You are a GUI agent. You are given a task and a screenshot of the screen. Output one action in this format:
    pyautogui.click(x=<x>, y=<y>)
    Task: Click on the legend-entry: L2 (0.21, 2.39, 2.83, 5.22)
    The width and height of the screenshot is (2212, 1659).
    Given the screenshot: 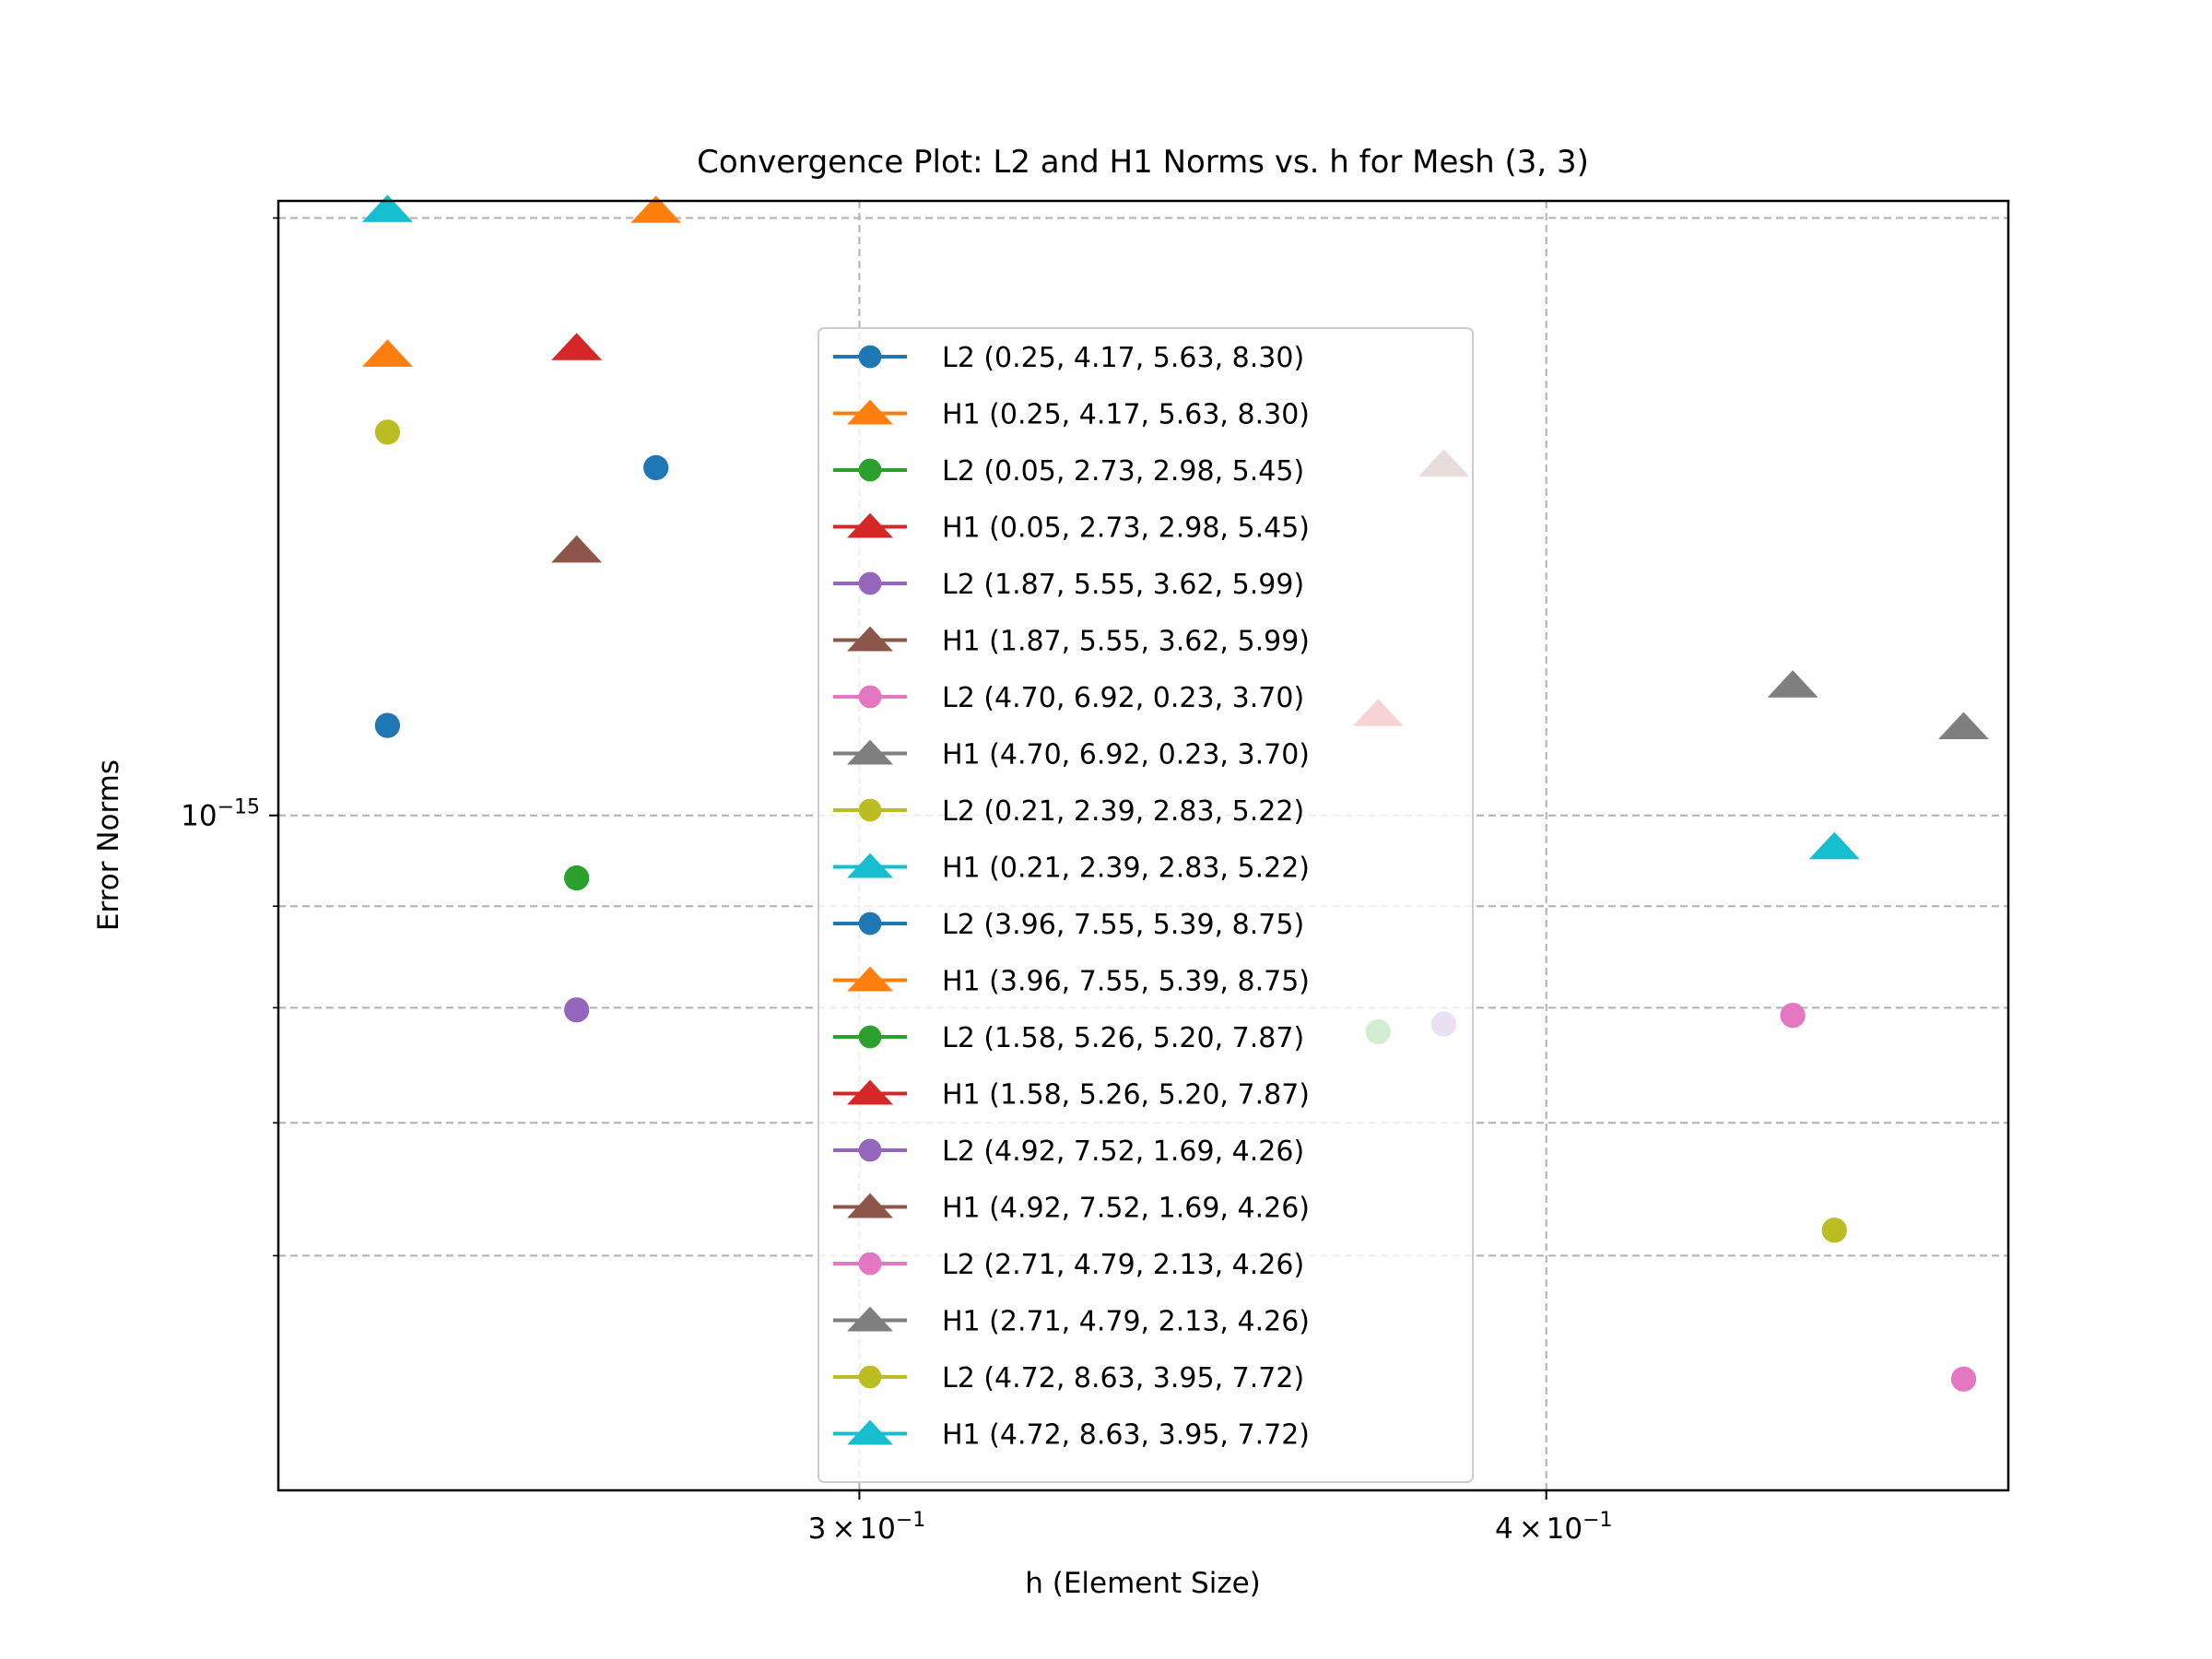 What is the action you would take?
    pyautogui.click(x=1068, y=811)
    